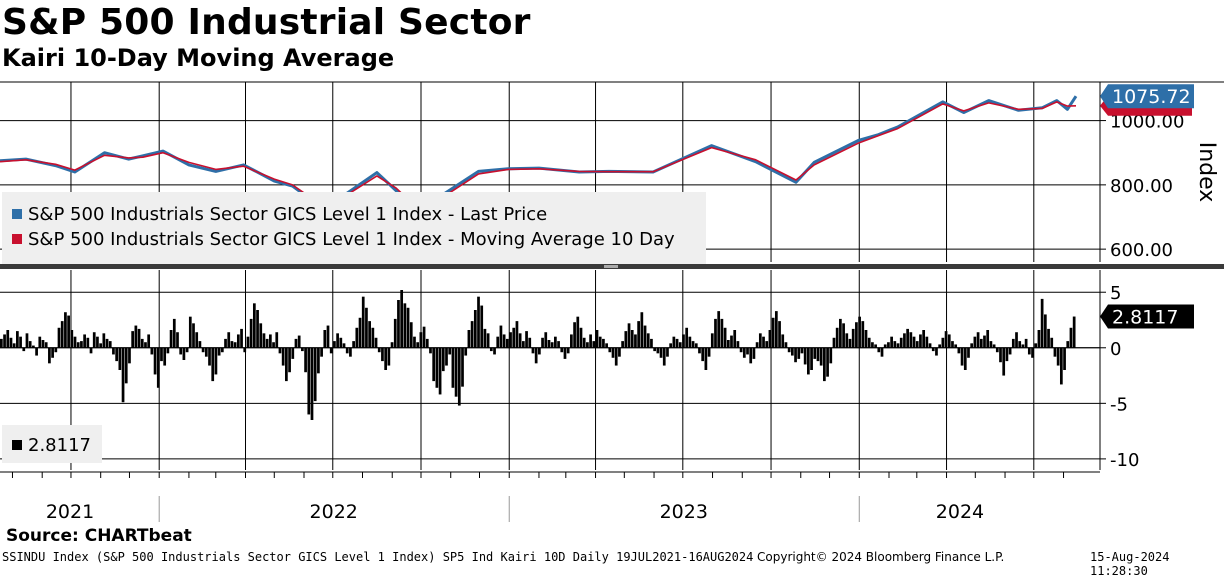 This screenshot has width=1224, height=578. Describe the element at coordinates (1151, 97) in the screenshot. I see `price-last-tag-label: 1075.72` at that location.